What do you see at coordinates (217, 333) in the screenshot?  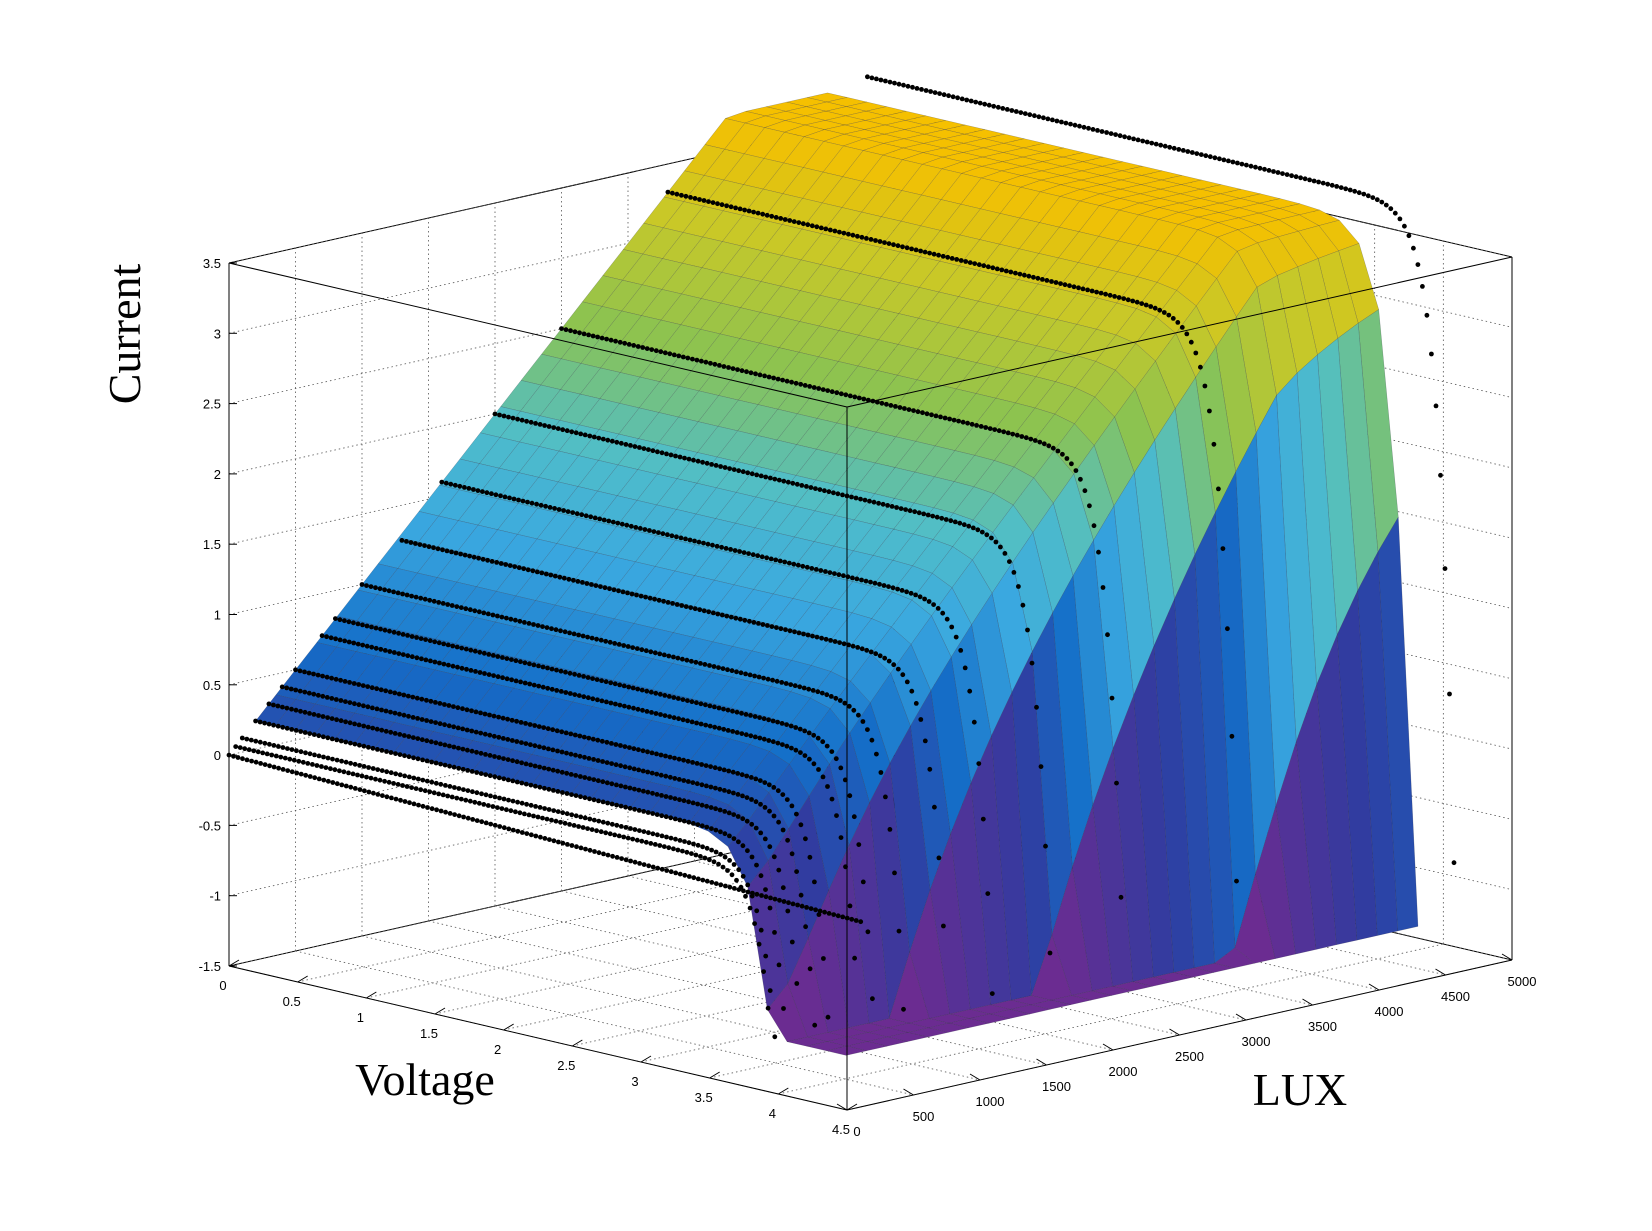 I see `z-tick-label: 3` at bounding box center [217, 333].